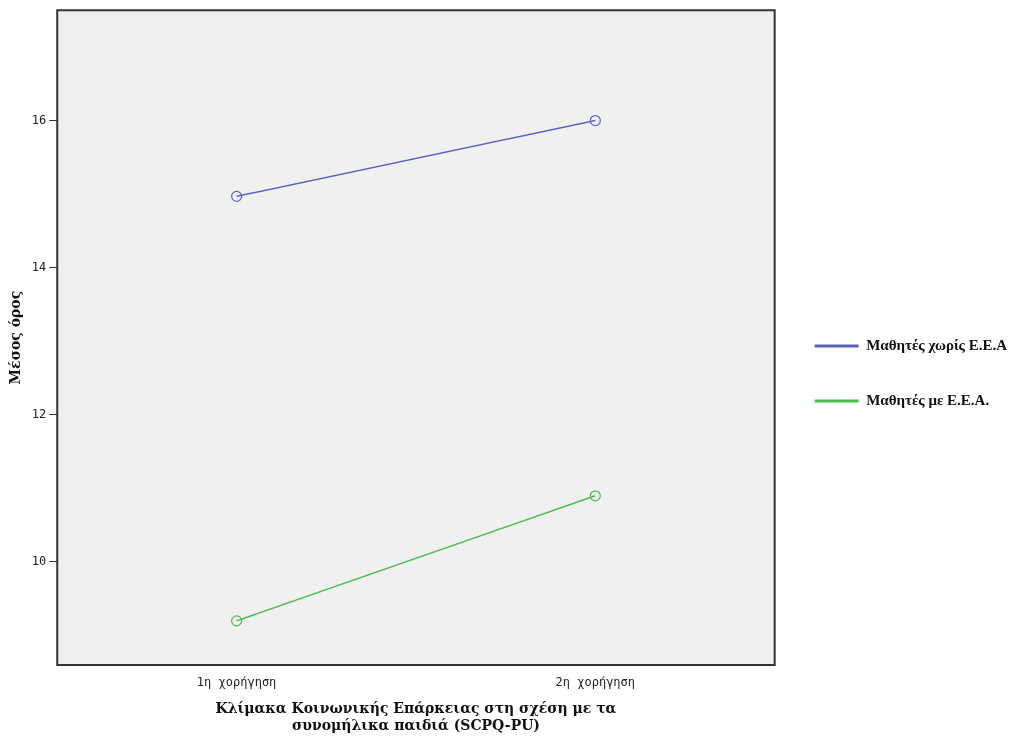 This screenshot has width=1021, height=743. Describe the element at coordinates (416, 717) in the screenshot. I see `x-axis-title: Κλίμακα Κοινωνικής Επάρκειας στη σχέση με τα συνομήλικα παιδιά (SCPQ-PU)` at that location.